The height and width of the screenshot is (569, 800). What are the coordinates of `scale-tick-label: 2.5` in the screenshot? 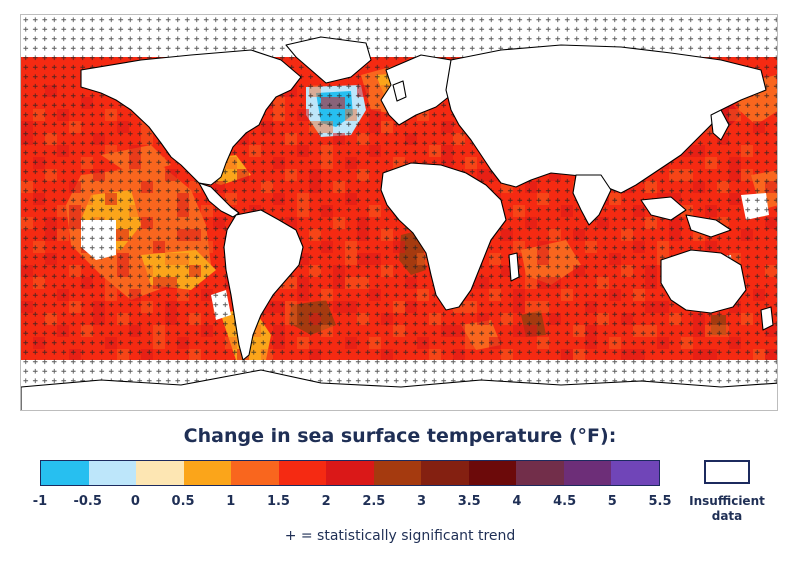 It's located at (374, 501).